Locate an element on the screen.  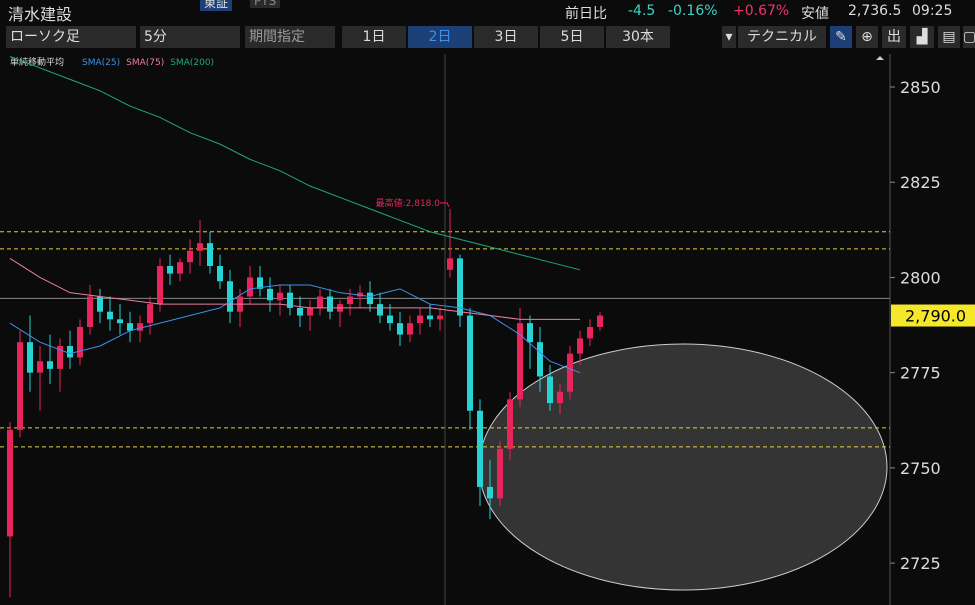
legend-title: 単純移動平均 is located at coordinates (37, 62).